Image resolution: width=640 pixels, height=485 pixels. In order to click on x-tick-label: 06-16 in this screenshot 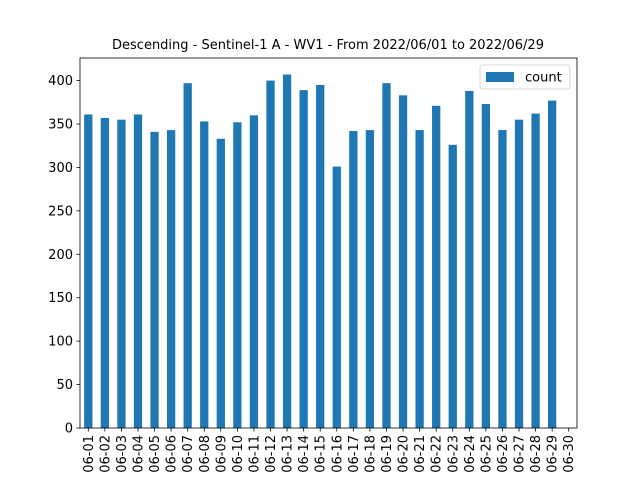, I will do `click(337, 454)`.